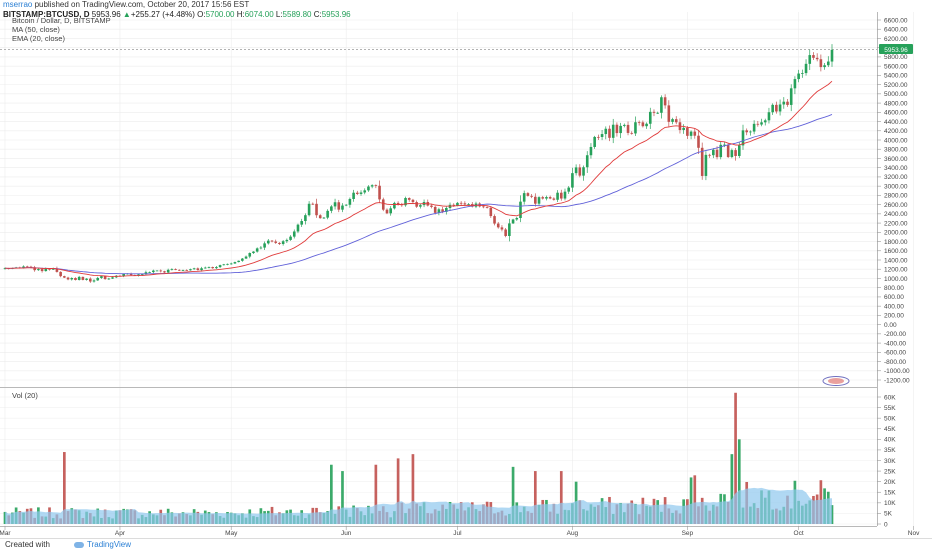 The height and width of the screenshot is (551, 932). I want to click on price-tick-label: 1000.00, so click(896, 279).